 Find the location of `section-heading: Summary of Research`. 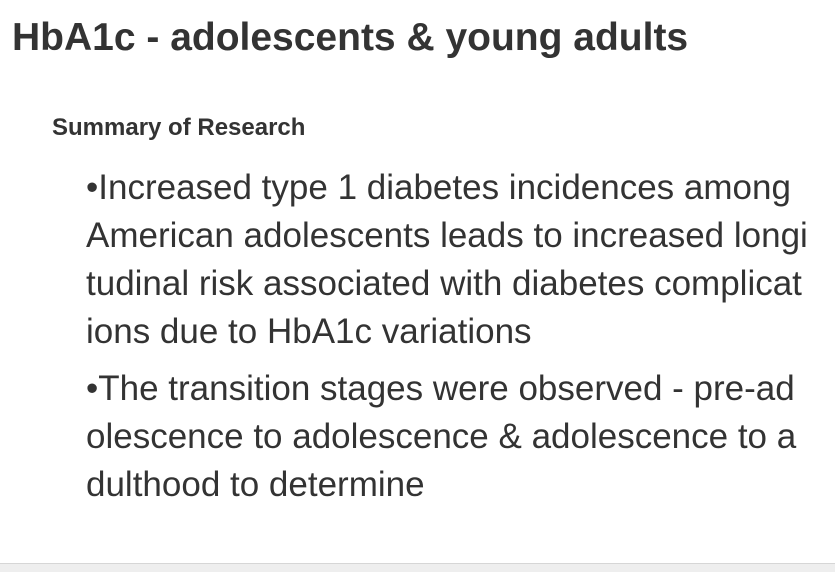

section-heading: Summary of Research is located at coordinates (179, 127).